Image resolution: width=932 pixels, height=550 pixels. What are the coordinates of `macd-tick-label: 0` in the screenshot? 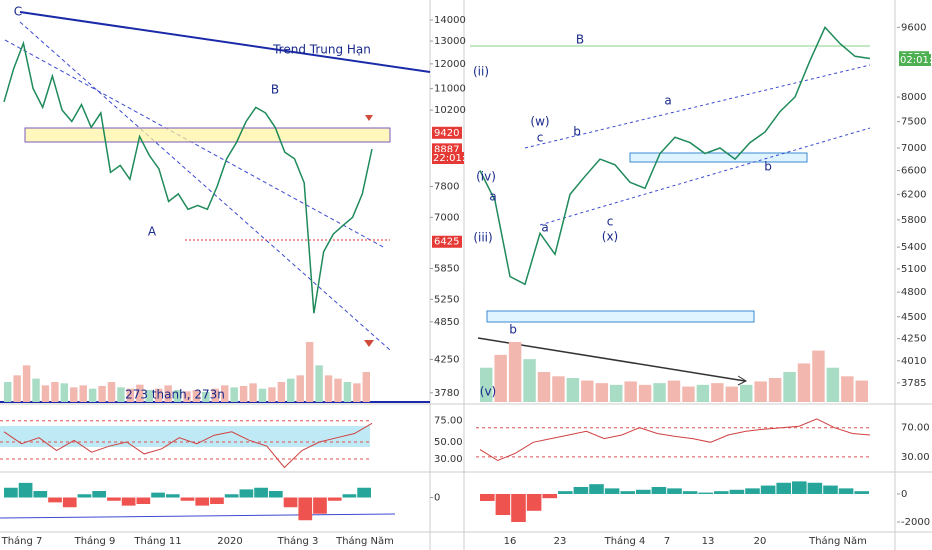 It's located at (904, 494).